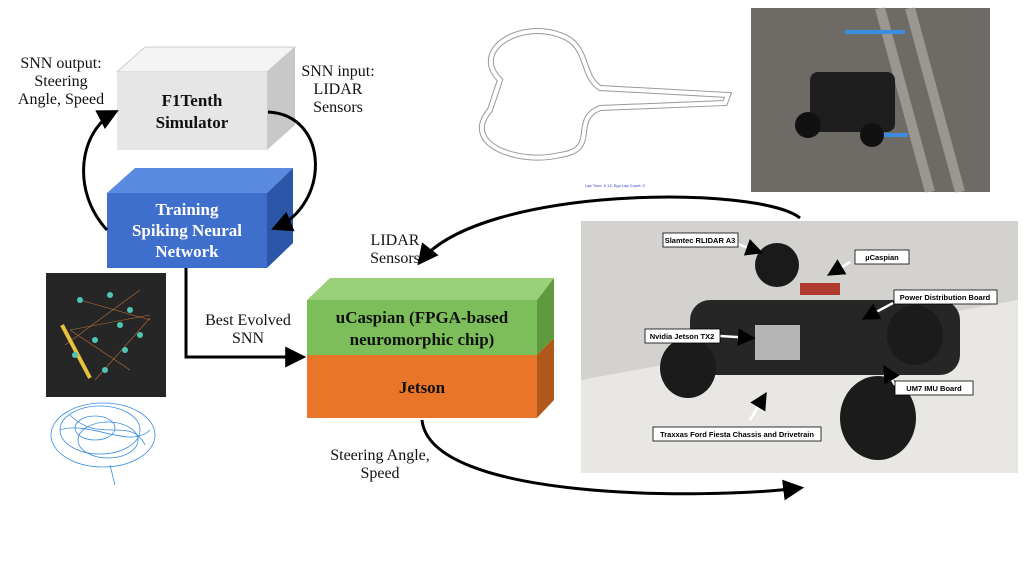 The height and width of the screenshot is (576, 1024). I want to click on car-label: Nvidia Jetson TX2, so click(682, 336).